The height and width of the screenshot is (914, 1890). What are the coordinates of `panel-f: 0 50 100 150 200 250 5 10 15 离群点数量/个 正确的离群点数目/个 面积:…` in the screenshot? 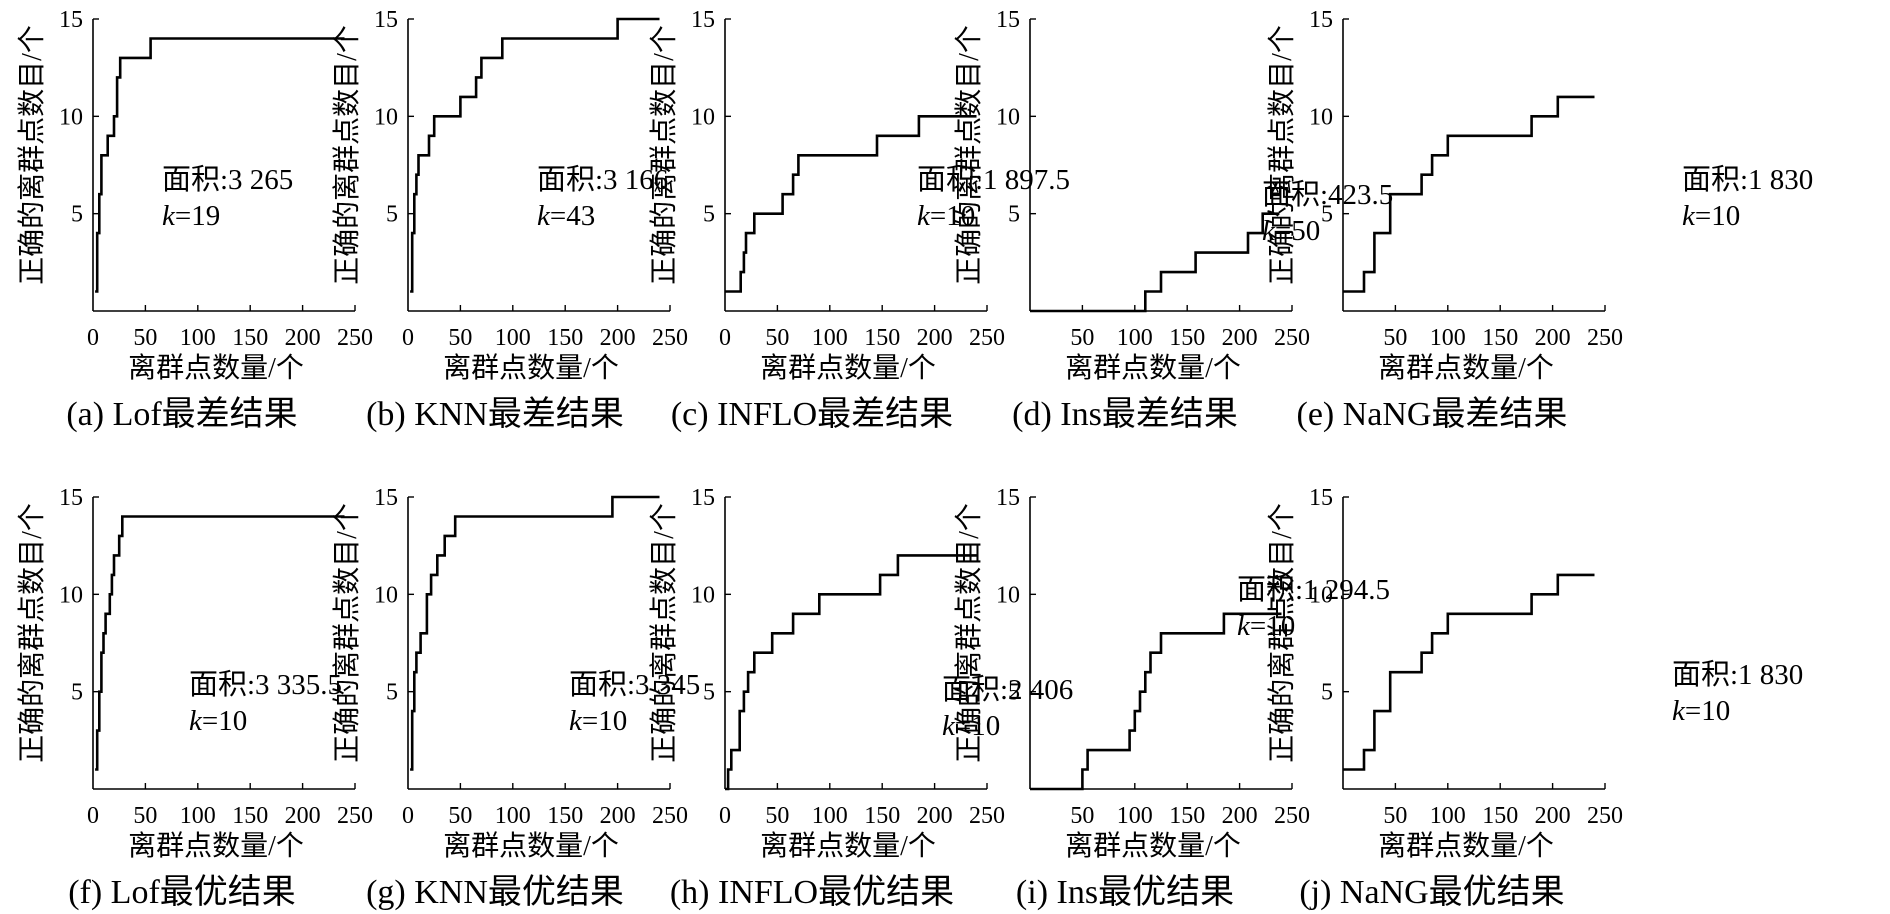 It's located at (194, 698).